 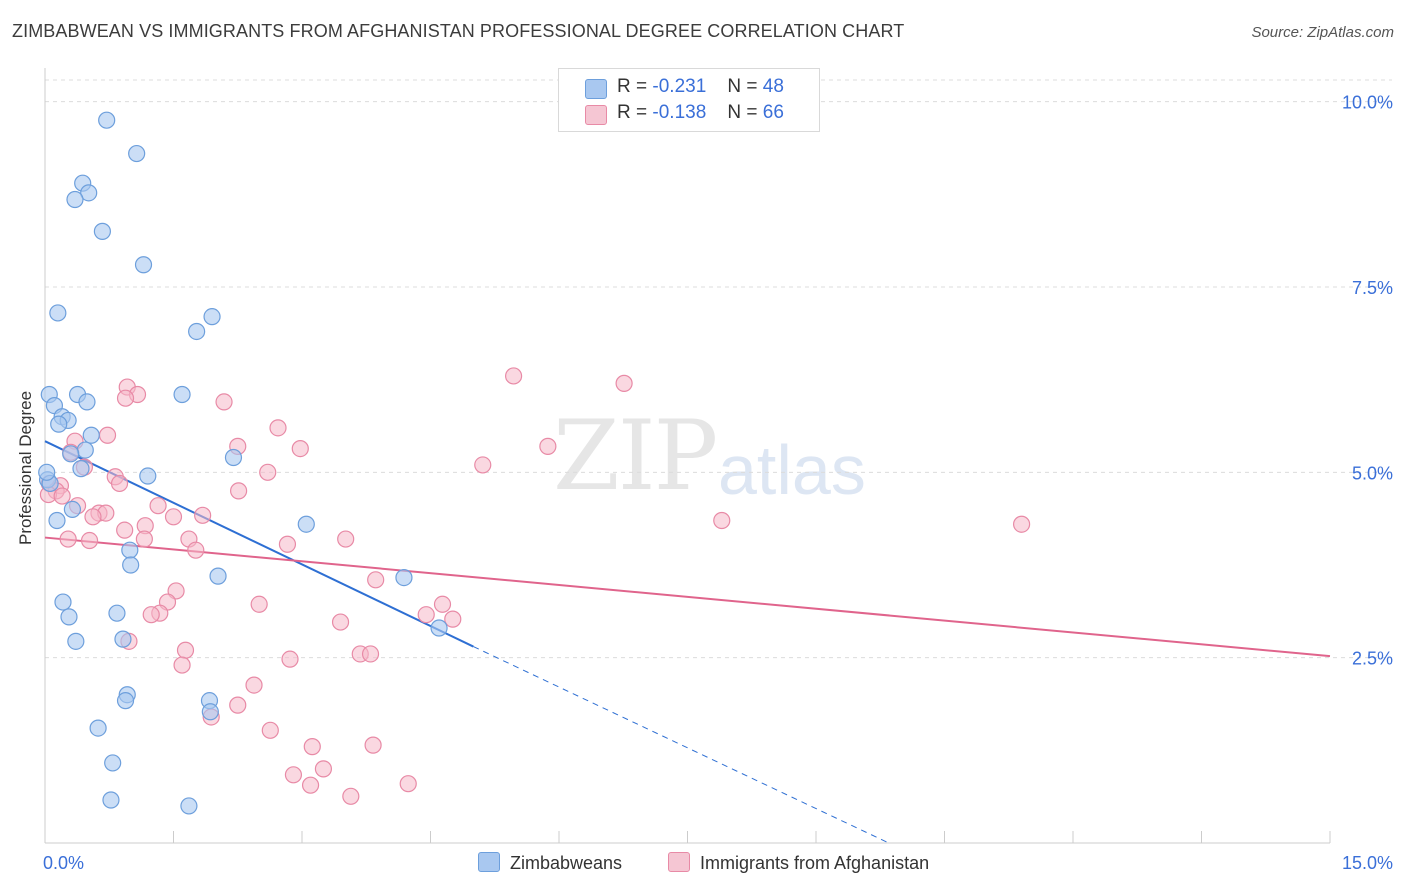 I want to click on legend-r-value-afghanistan: -0.138, so click(x=679, y=112).